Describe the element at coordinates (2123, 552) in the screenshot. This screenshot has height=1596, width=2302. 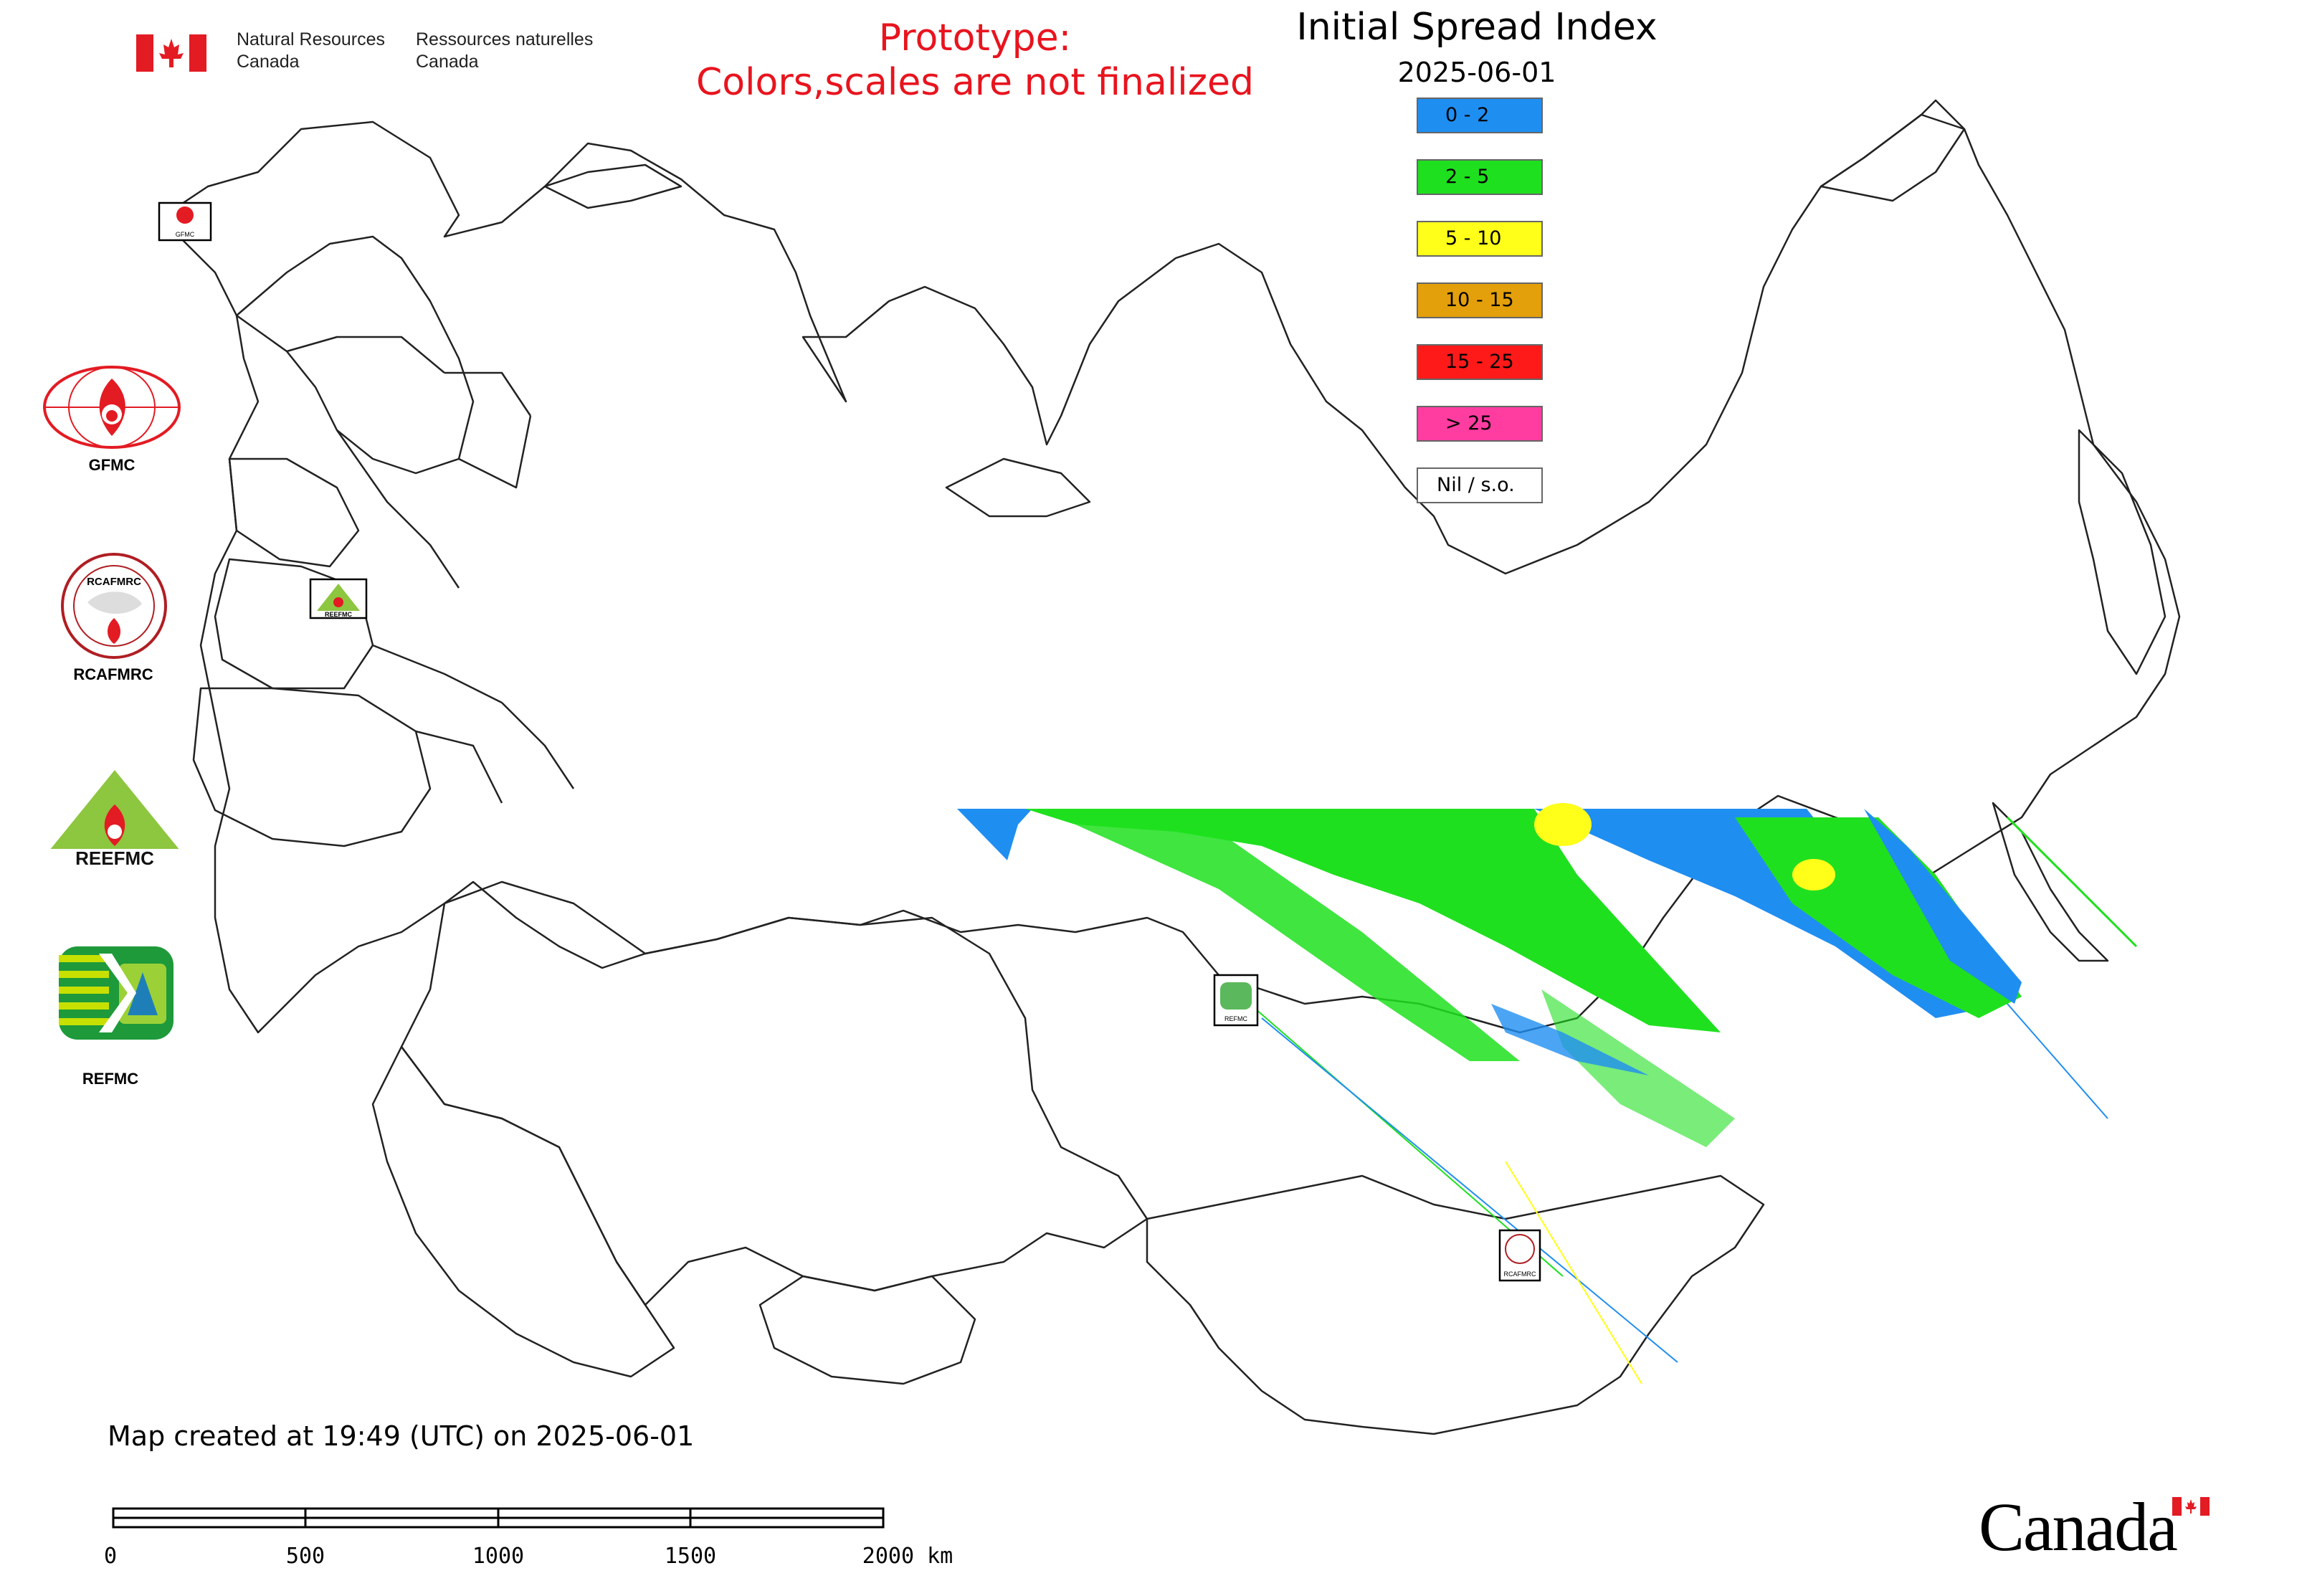
I see `kamchatka` at that location.